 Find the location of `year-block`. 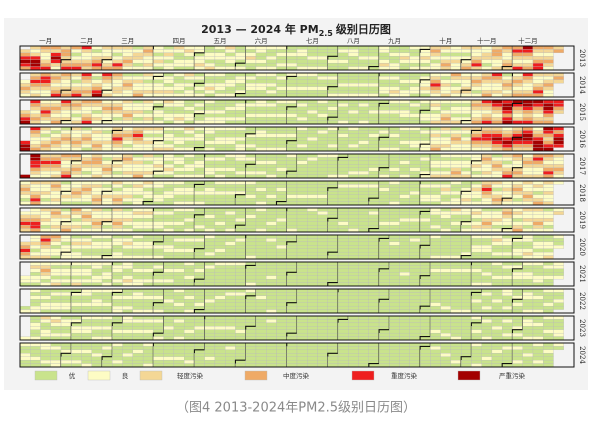

year-block is located at coordinates (297, 355).